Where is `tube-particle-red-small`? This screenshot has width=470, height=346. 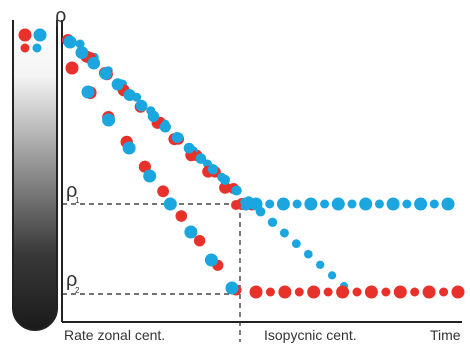
tube-particle-red-small is located at coordinates (25, 48).